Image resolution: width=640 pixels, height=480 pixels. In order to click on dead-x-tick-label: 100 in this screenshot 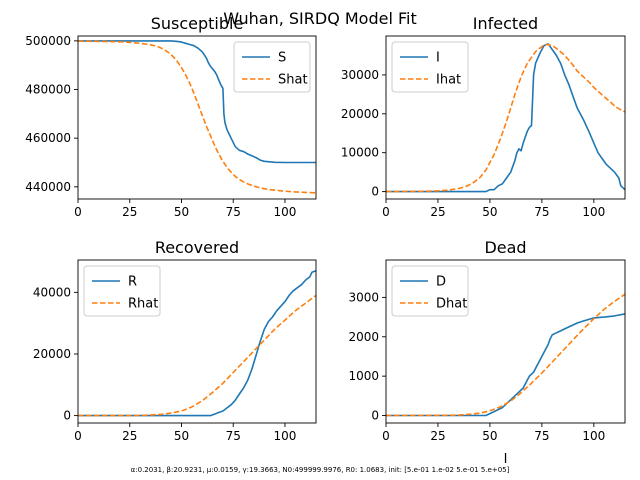, I will do `click(593, 436)`.